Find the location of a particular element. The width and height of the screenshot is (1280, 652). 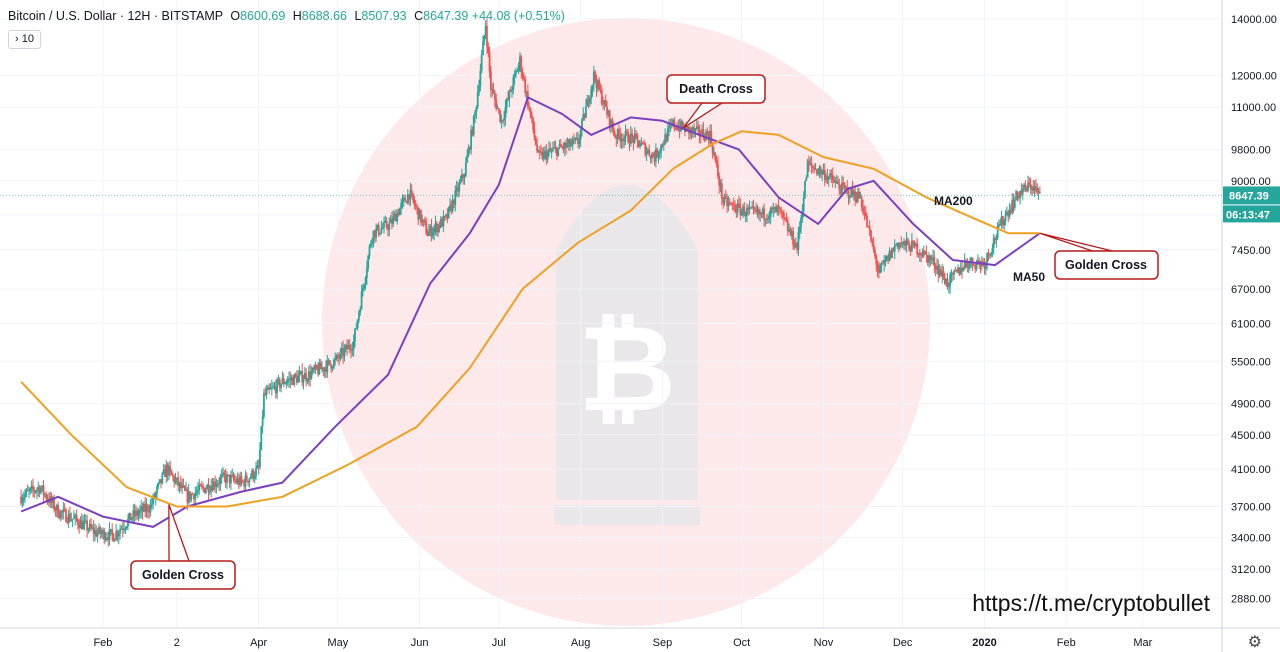

indicators-toggle-button: › 10 is located at coordinates (24, 39).